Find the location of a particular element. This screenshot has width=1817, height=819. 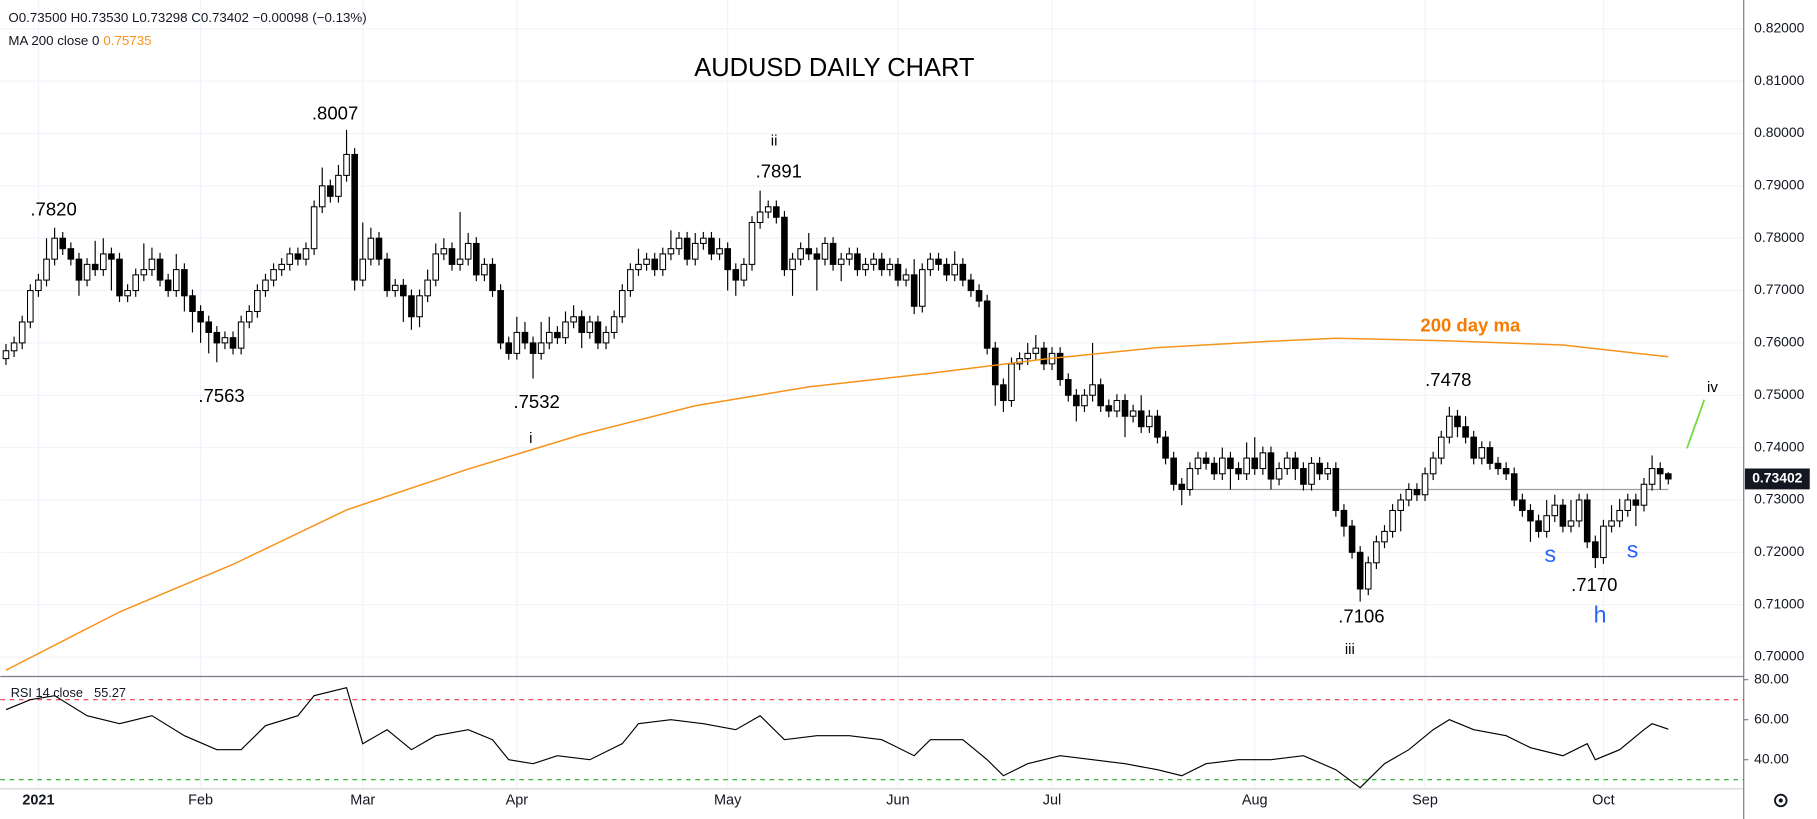

annotation: 200 day ma is located at coordinates (1470, 325).